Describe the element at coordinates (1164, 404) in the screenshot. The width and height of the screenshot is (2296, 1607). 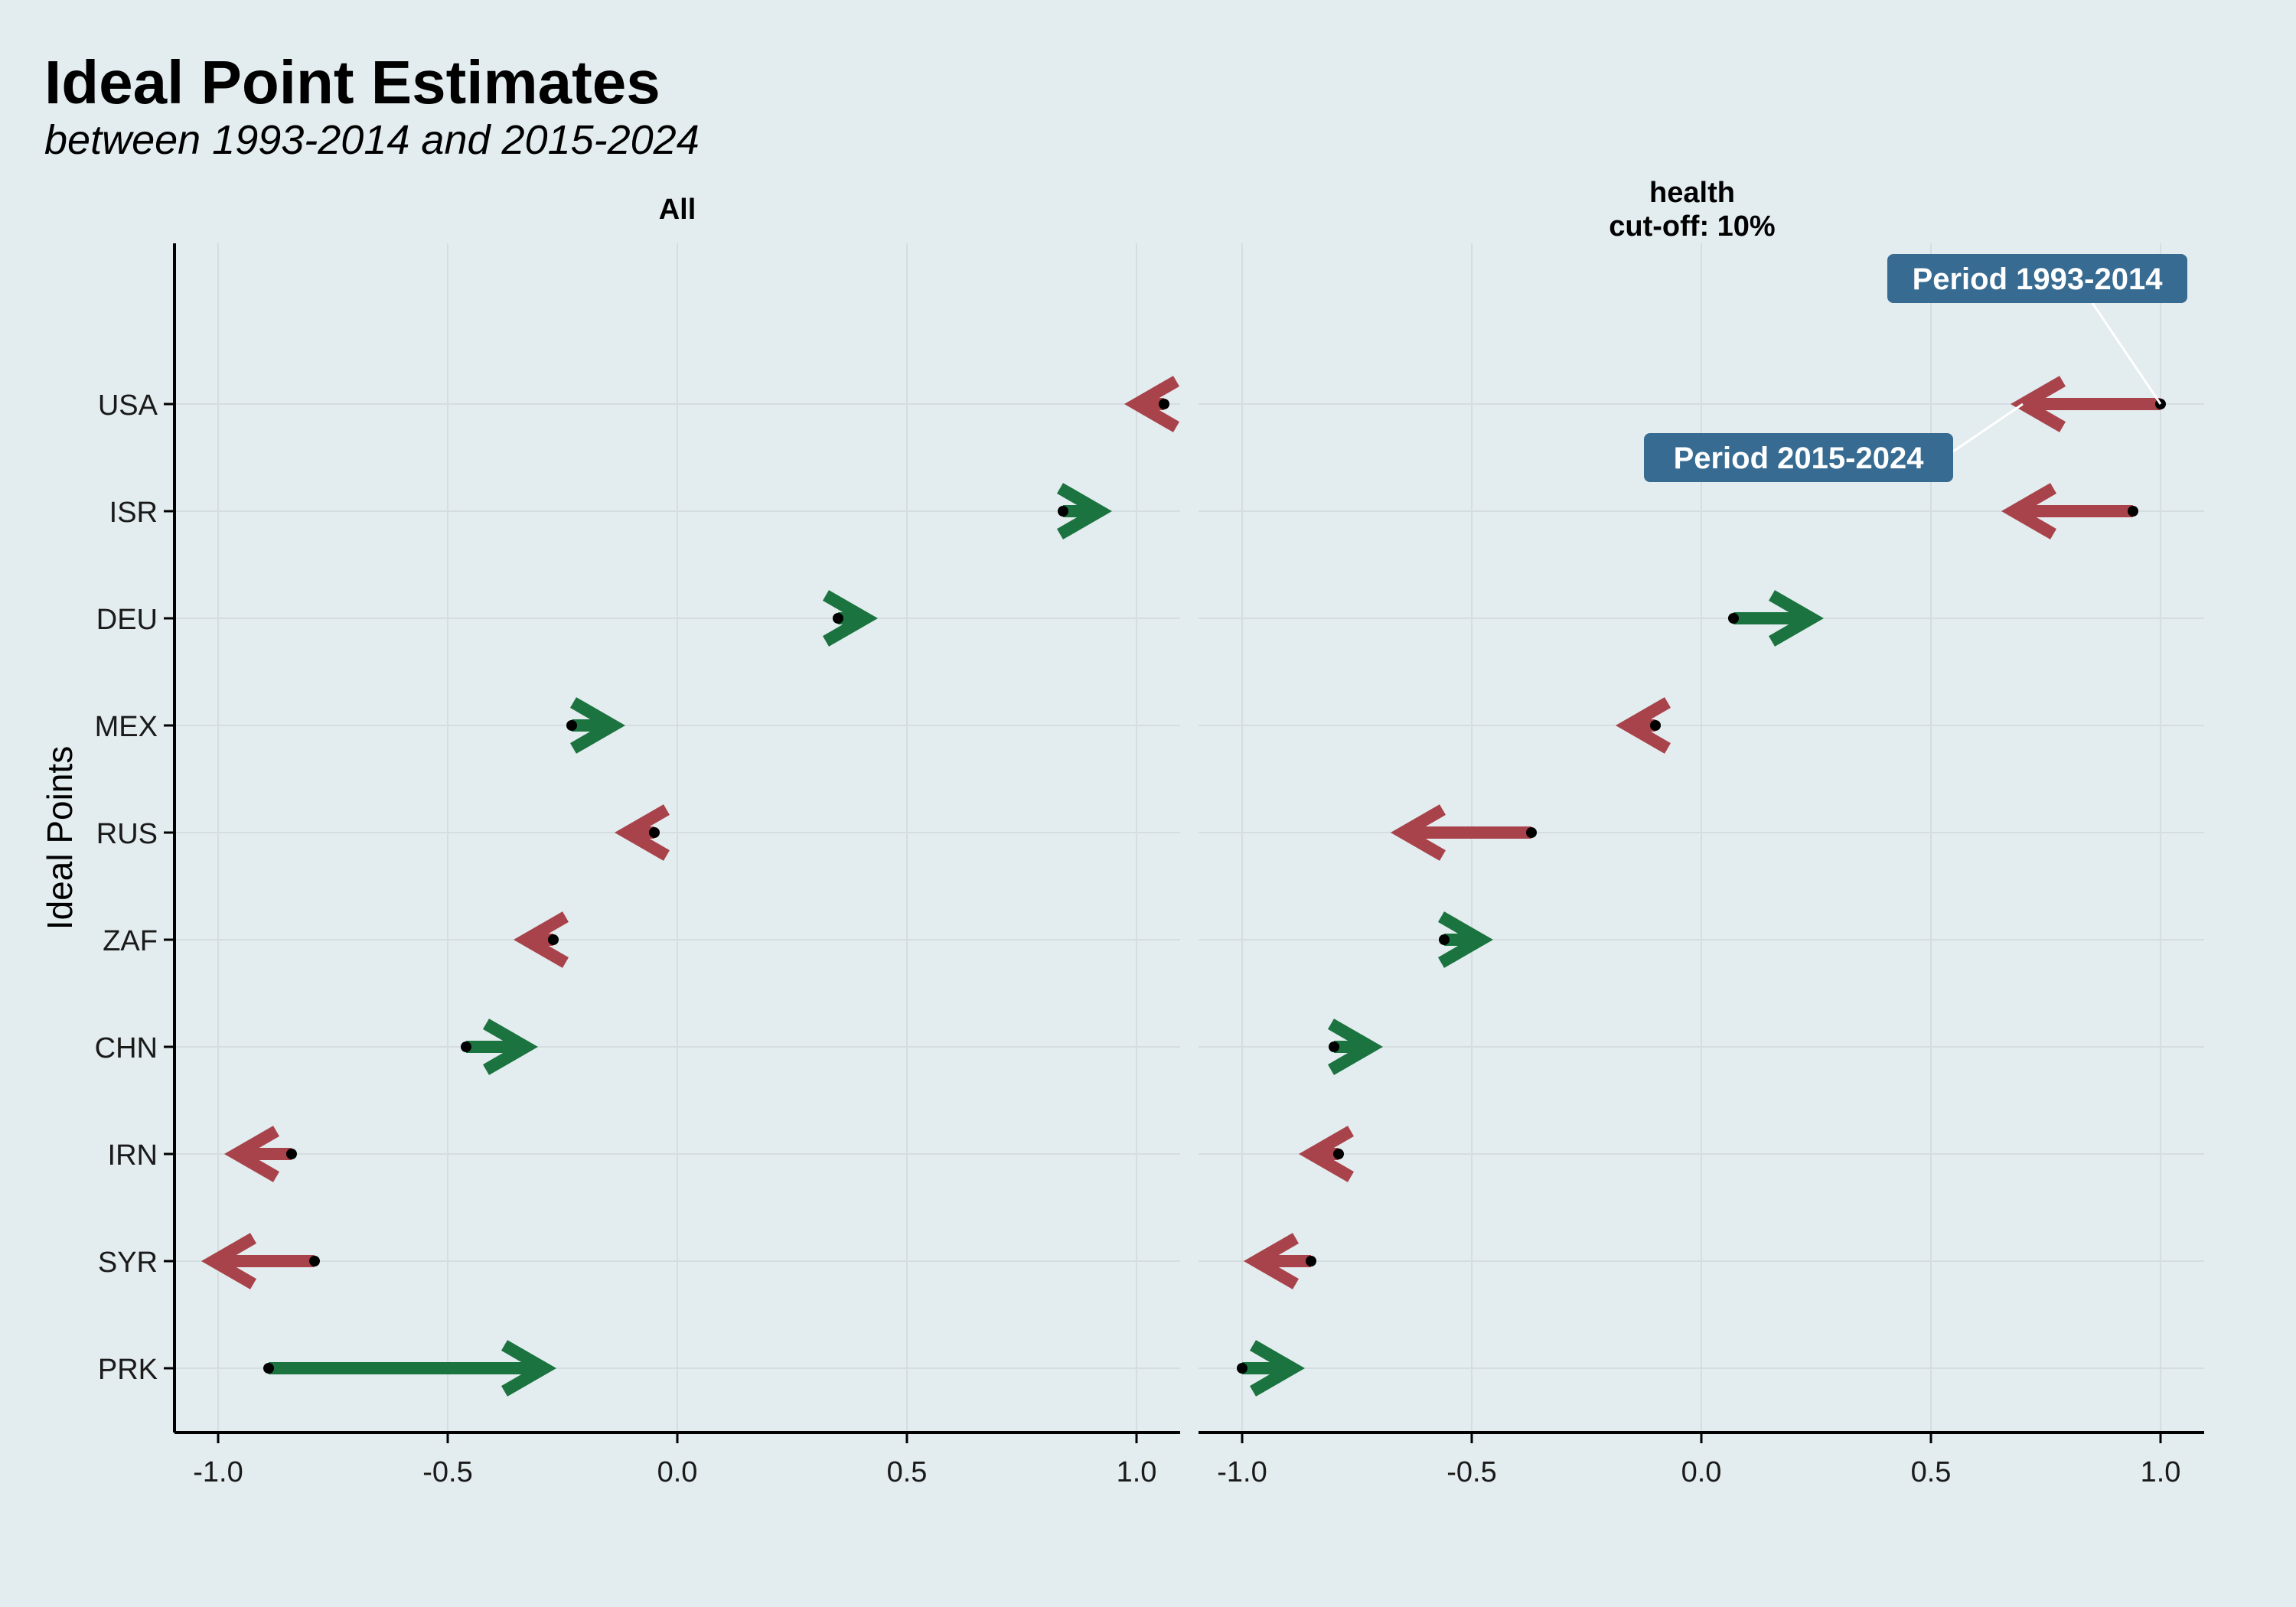
I see `start-point-usa` at that location.